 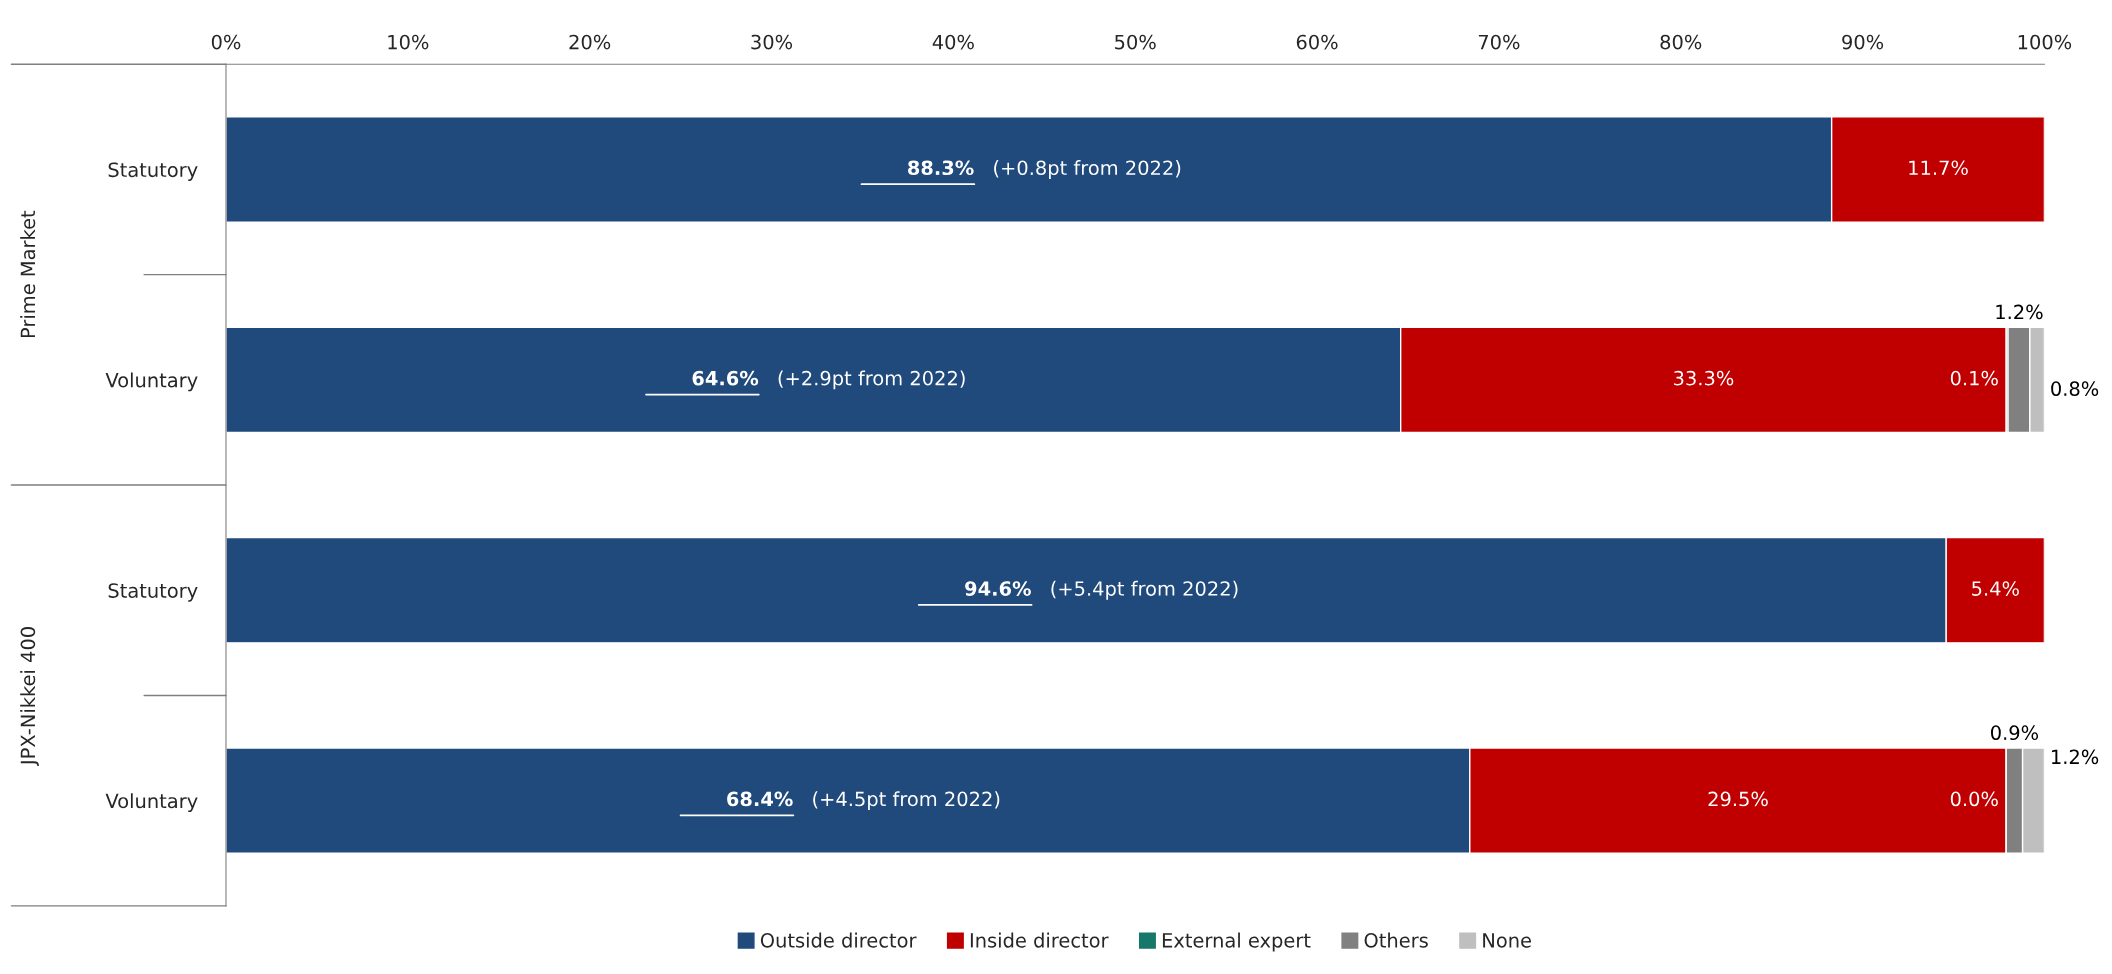 I want to click on annotation: (+2.9pt from 2022), so click(x=871, y=380).